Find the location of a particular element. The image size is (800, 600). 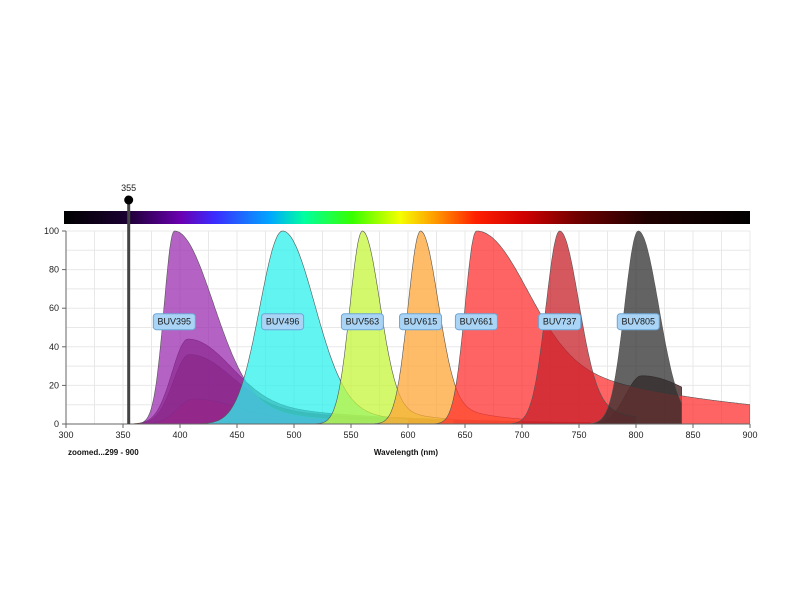

dye-label-text: BUV737 is located at coordinates (560, 322).